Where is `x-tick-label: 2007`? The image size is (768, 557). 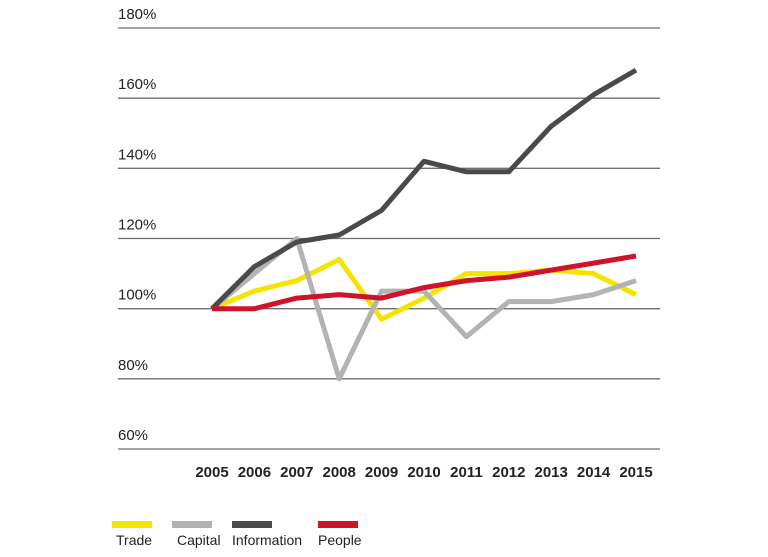 x-tick-label: 2007 is located at coordinates (296, 472).